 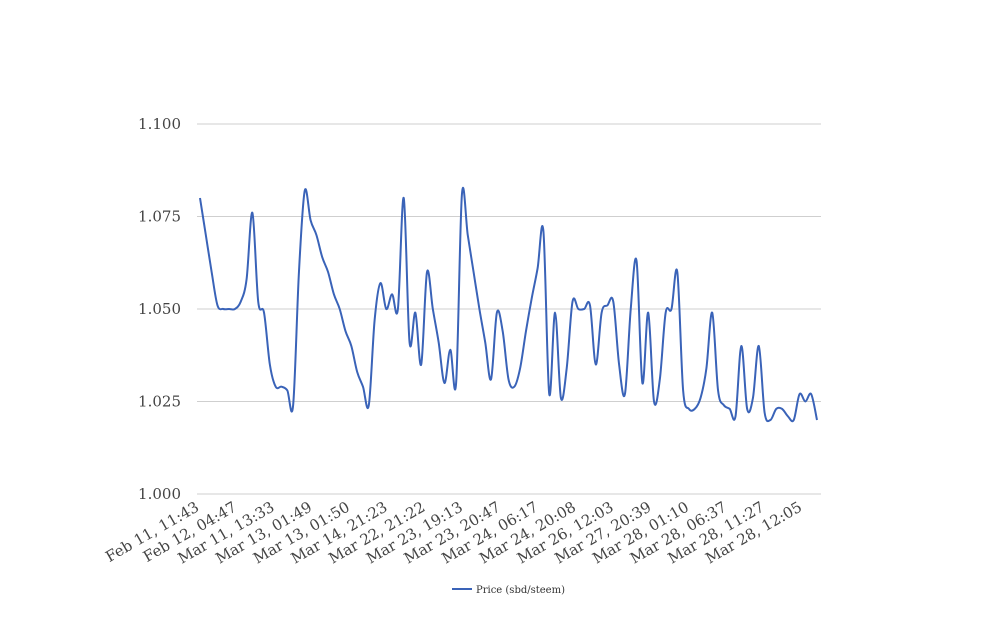 What do you see at coordinates (159, 494) in the screenshot?
I see `y-tick-label: 1.000` at bounding box center [159, 494].